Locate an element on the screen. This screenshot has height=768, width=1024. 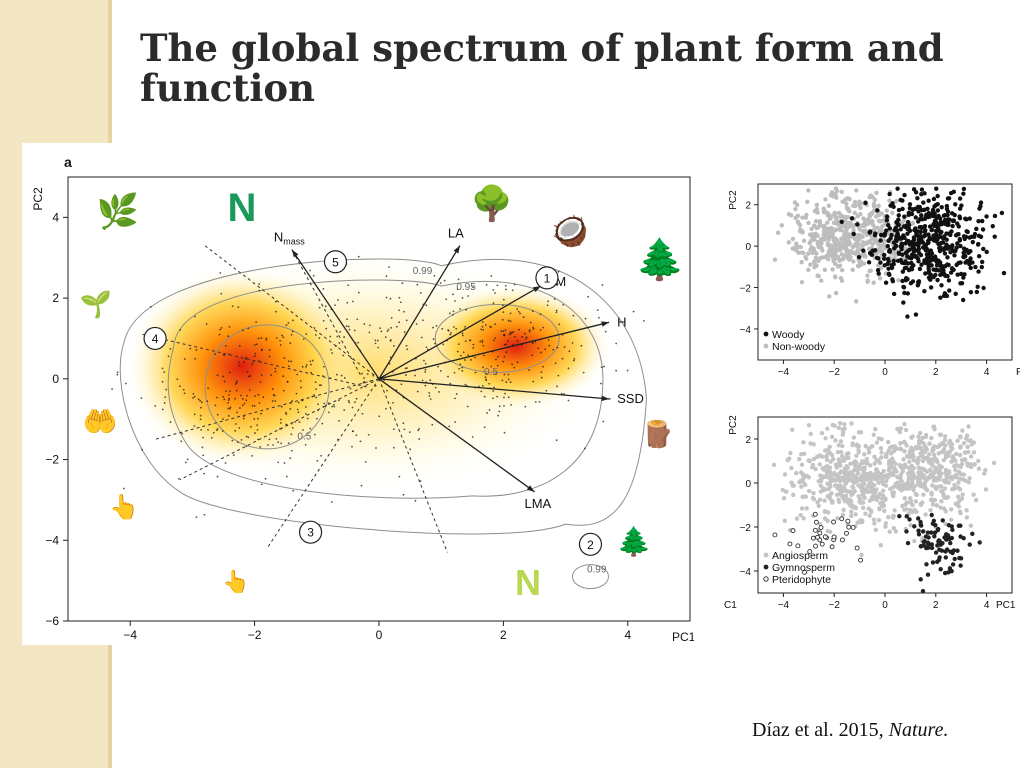
circled-number-label: 1 is located at coordinates (547, 278).